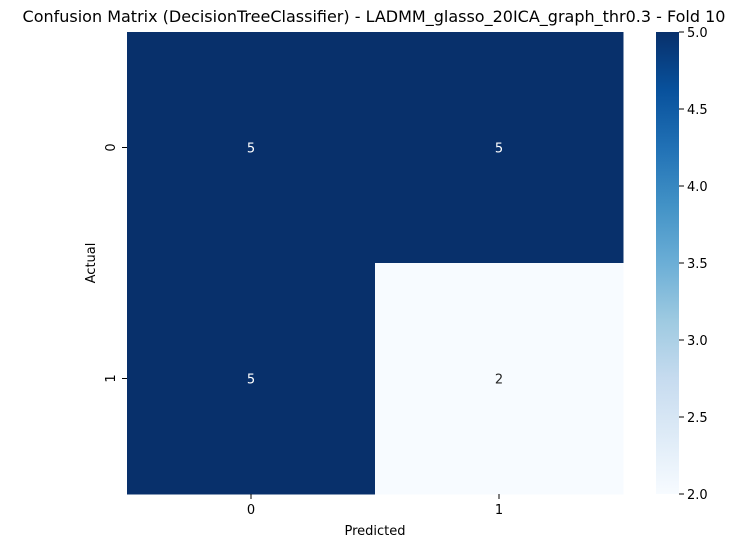  Describe the element at coordinates (697, 341) in the screenshot. I see `colorbar-tick-label-2: 3.0` at that location.